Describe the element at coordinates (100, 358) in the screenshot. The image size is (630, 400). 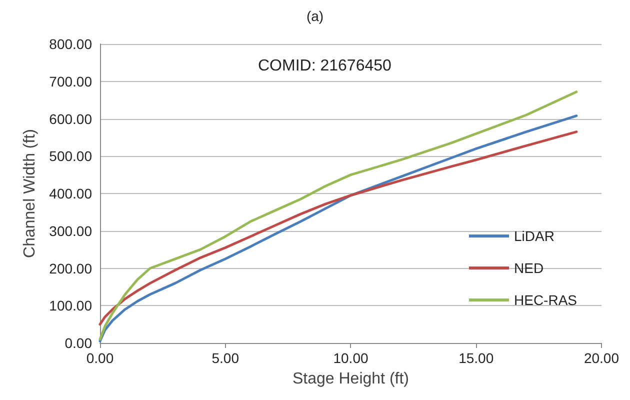
I see `x-tick-label: 0.00` at that location.